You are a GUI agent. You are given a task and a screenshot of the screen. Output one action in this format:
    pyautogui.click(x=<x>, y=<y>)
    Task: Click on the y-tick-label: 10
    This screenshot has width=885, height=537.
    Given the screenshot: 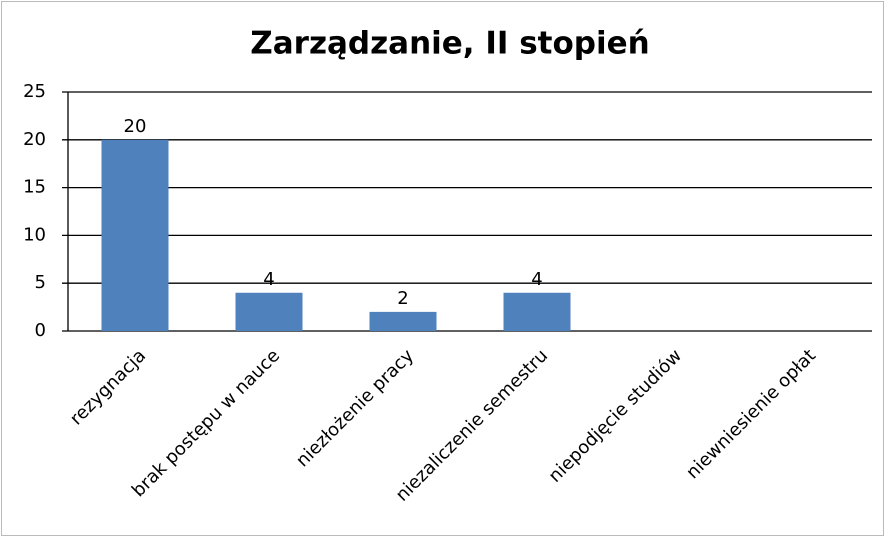 What is the action you would take?
    pyautogui.click(x=34, y=234)
    